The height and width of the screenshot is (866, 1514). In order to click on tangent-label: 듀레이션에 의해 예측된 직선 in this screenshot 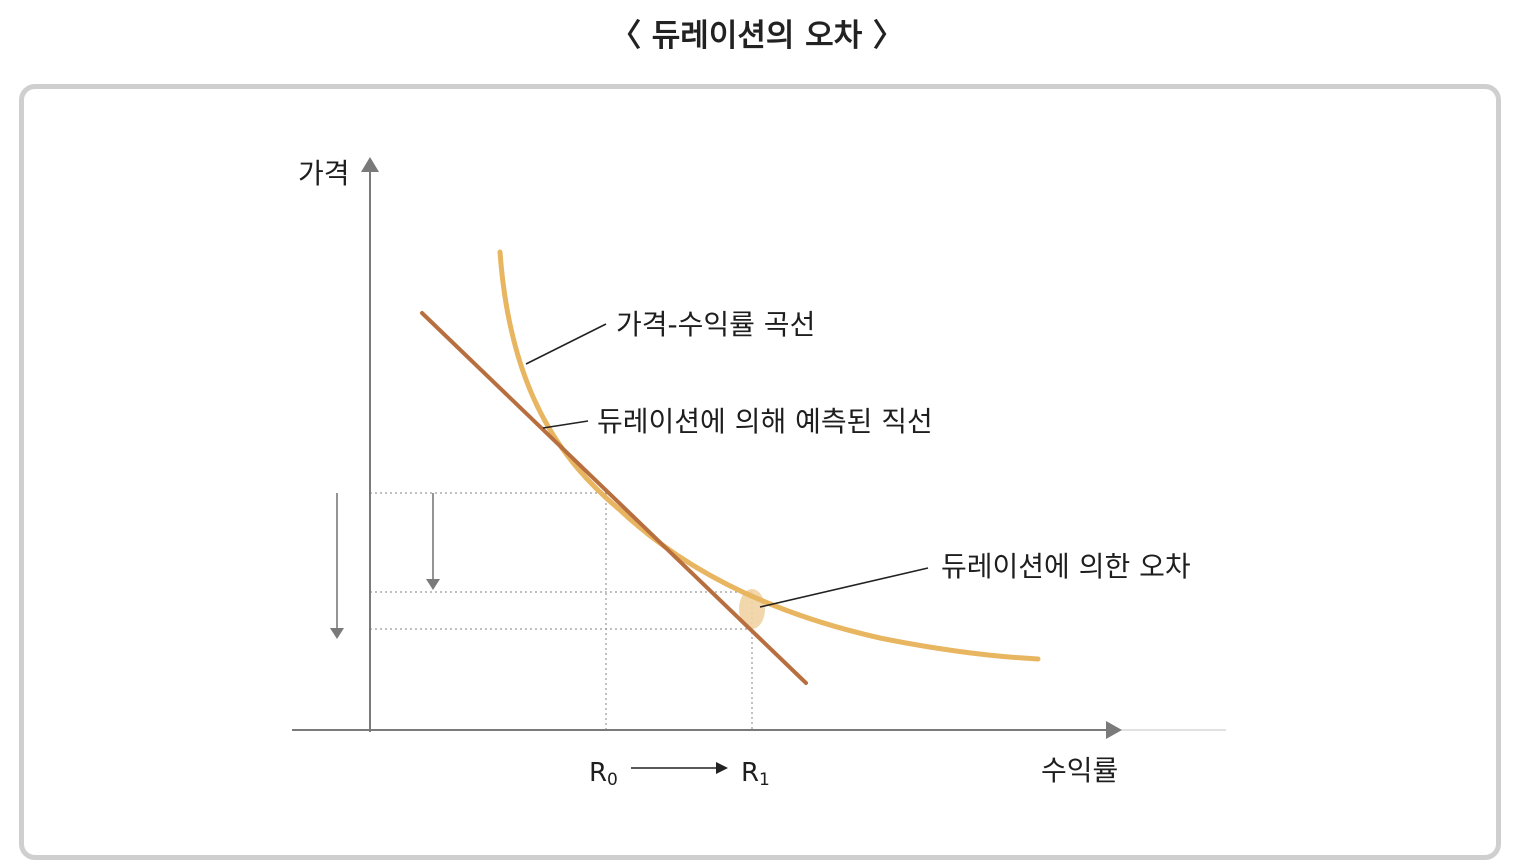, I will do `click(765, 421)`.